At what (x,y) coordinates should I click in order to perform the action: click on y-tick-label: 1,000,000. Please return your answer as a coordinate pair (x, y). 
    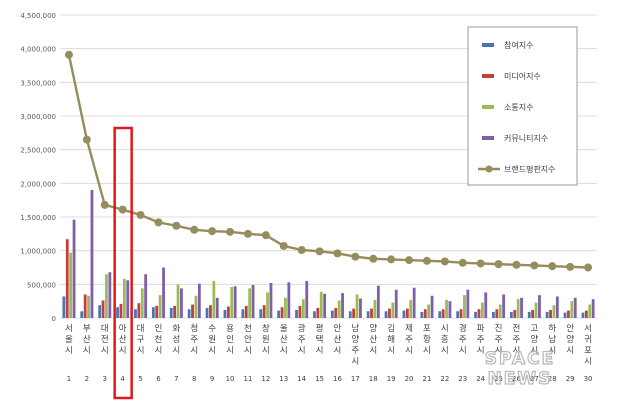
    Looking at the image, I should click on (38, 252).